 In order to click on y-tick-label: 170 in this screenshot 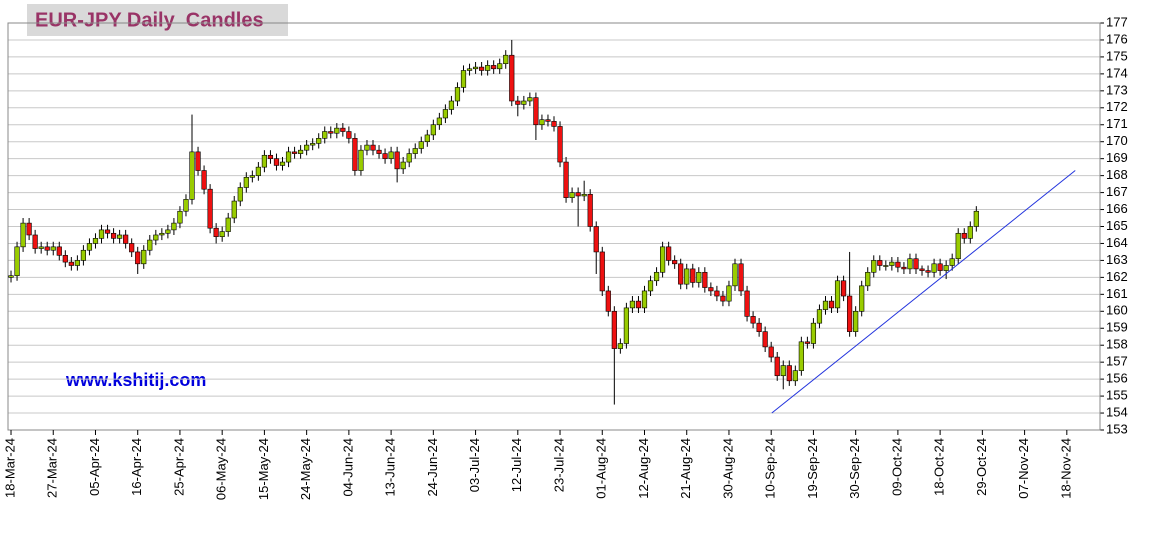, I will do `click(1117, 140)`.